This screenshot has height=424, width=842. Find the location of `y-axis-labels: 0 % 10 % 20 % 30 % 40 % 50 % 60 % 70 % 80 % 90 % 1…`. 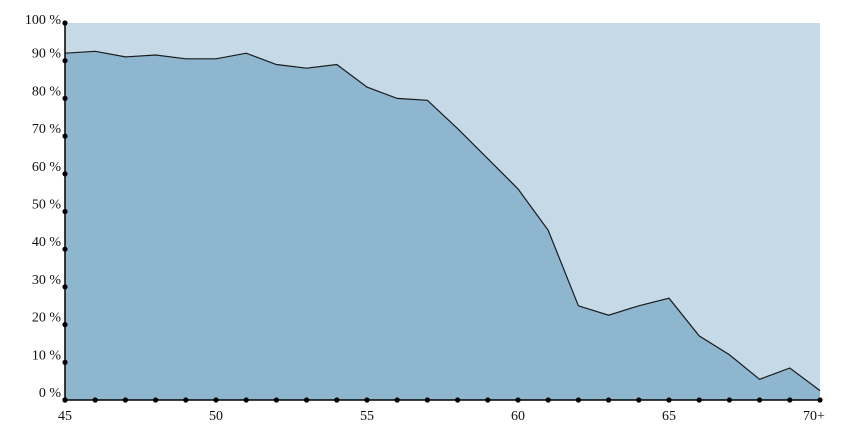

y-axis-labels: 0 % 10 % 20 % 30 % 40 % 50 % 60 % 70 % 80 % 90 % 1… is located at coordinates (43, 207).